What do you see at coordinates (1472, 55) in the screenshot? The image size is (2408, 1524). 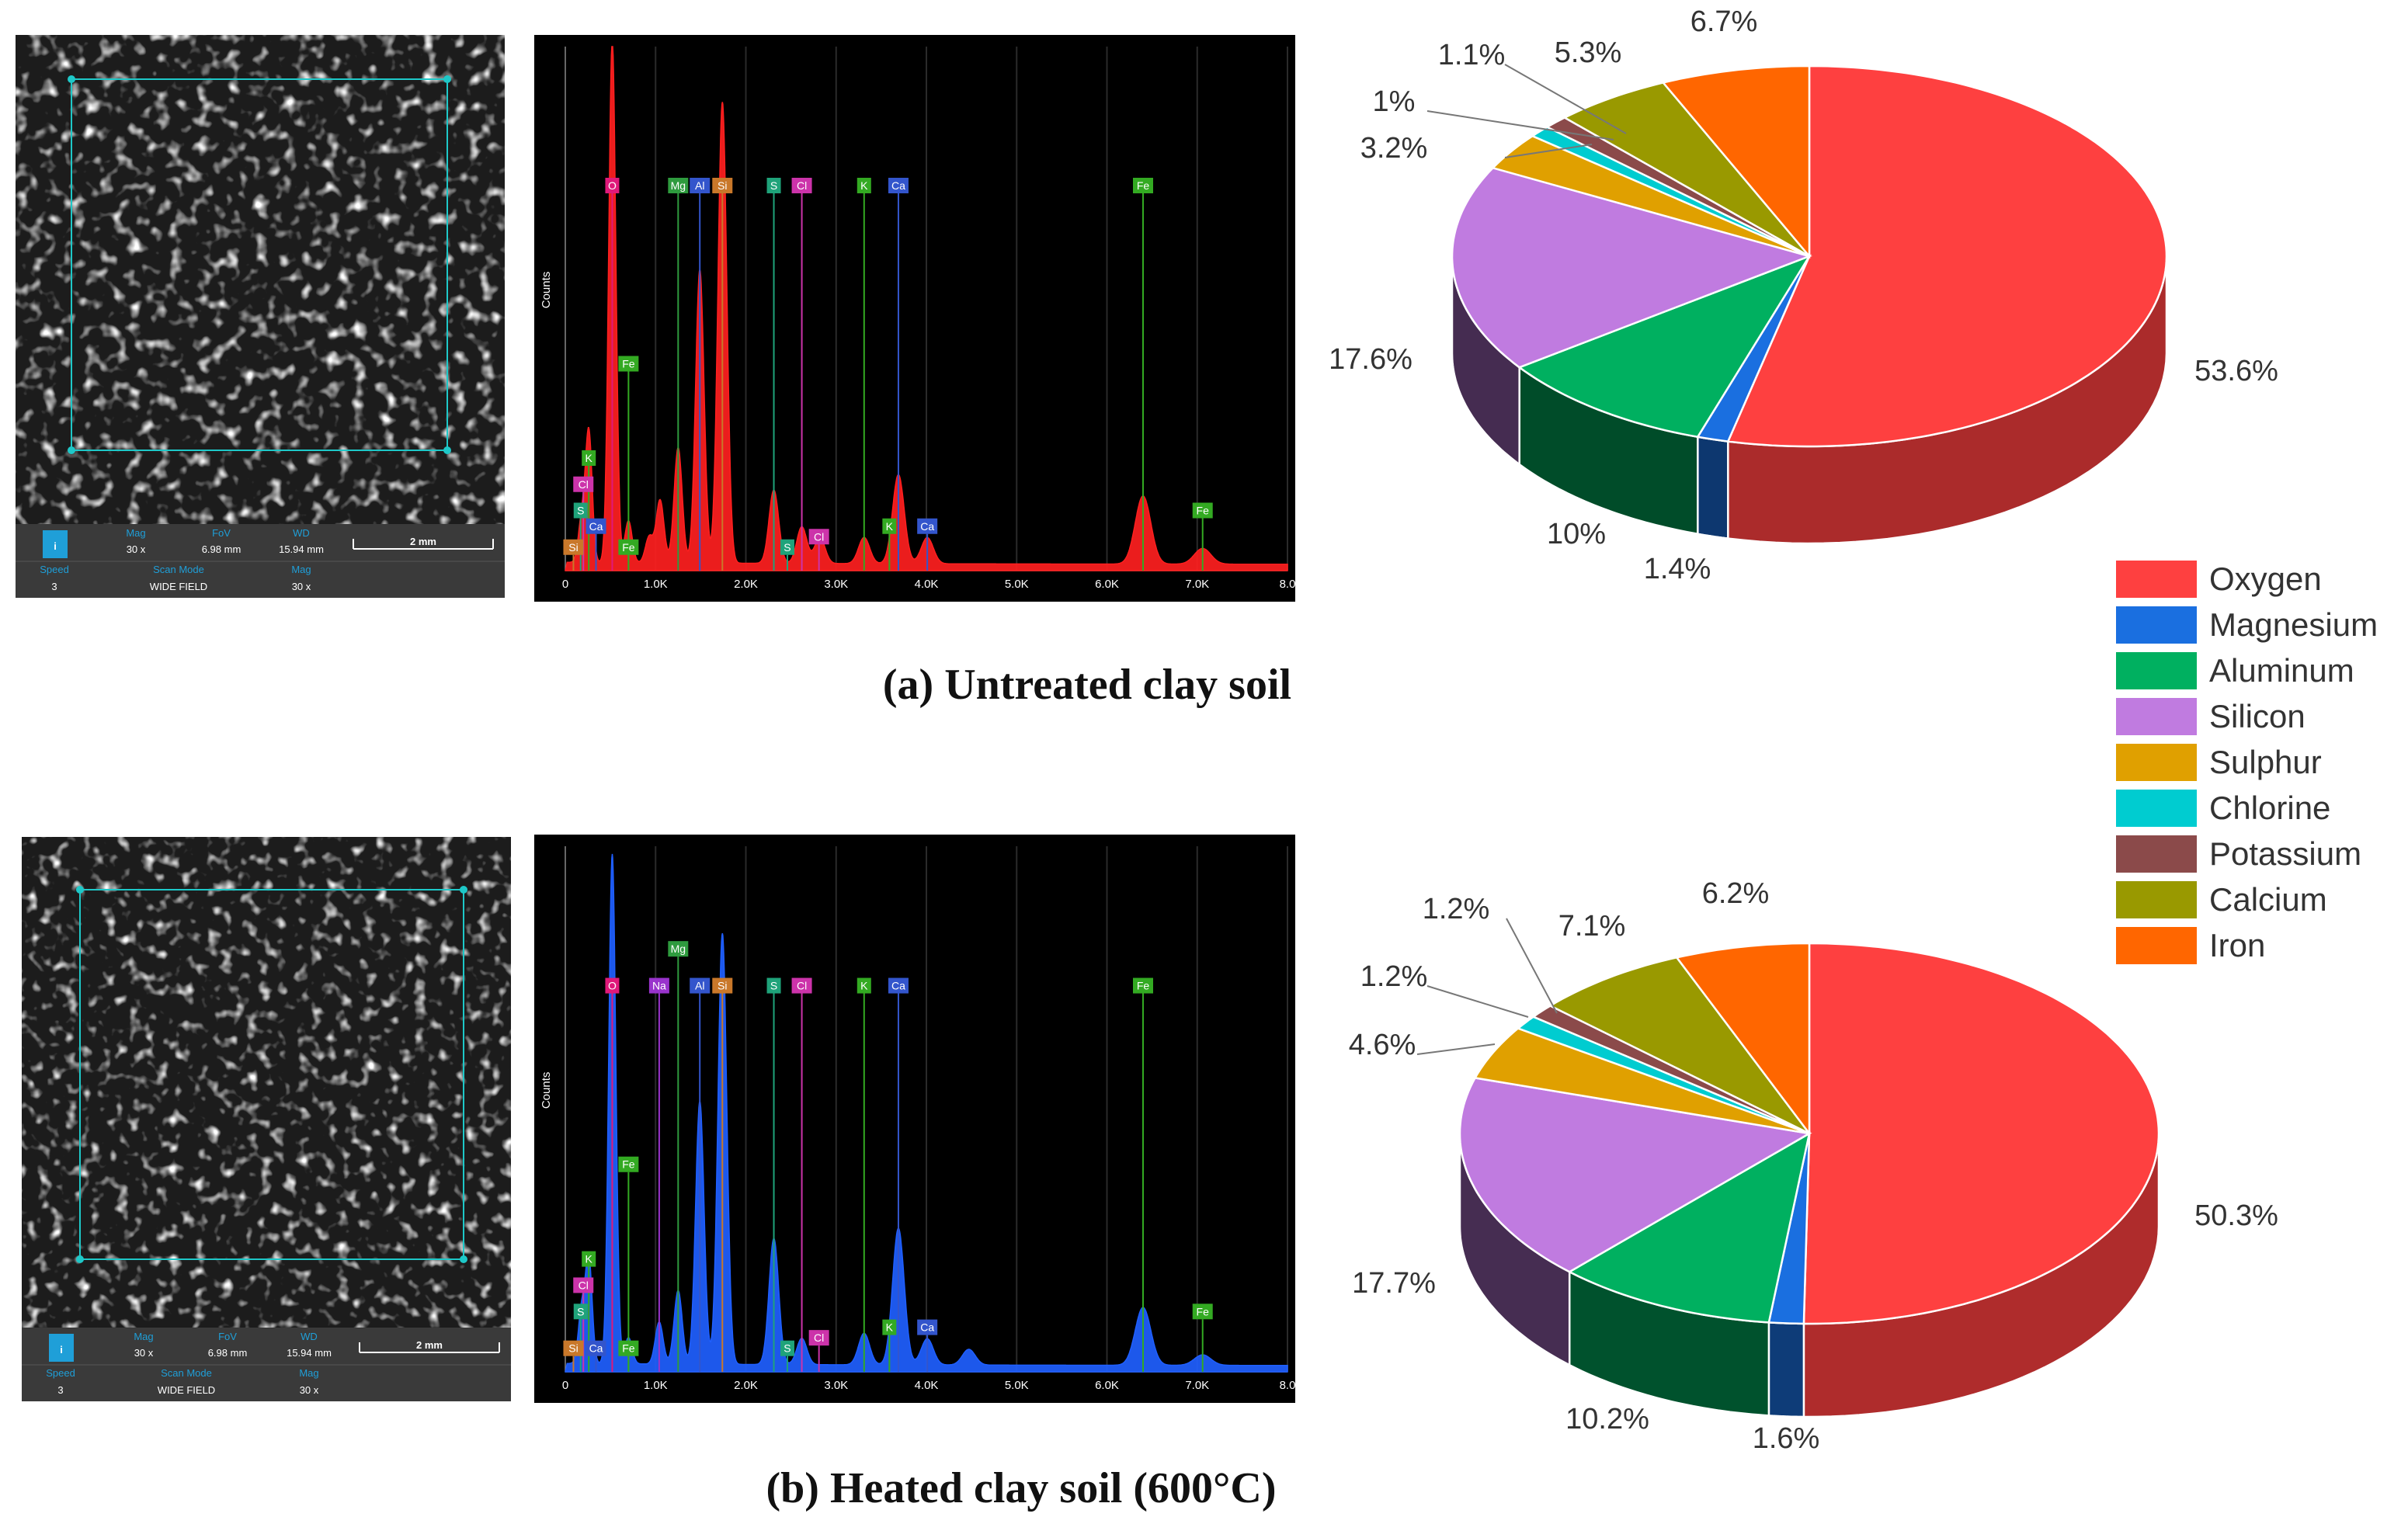 I see `pie-label-potassium: 1.1%` at bounding box center [1472, 55].